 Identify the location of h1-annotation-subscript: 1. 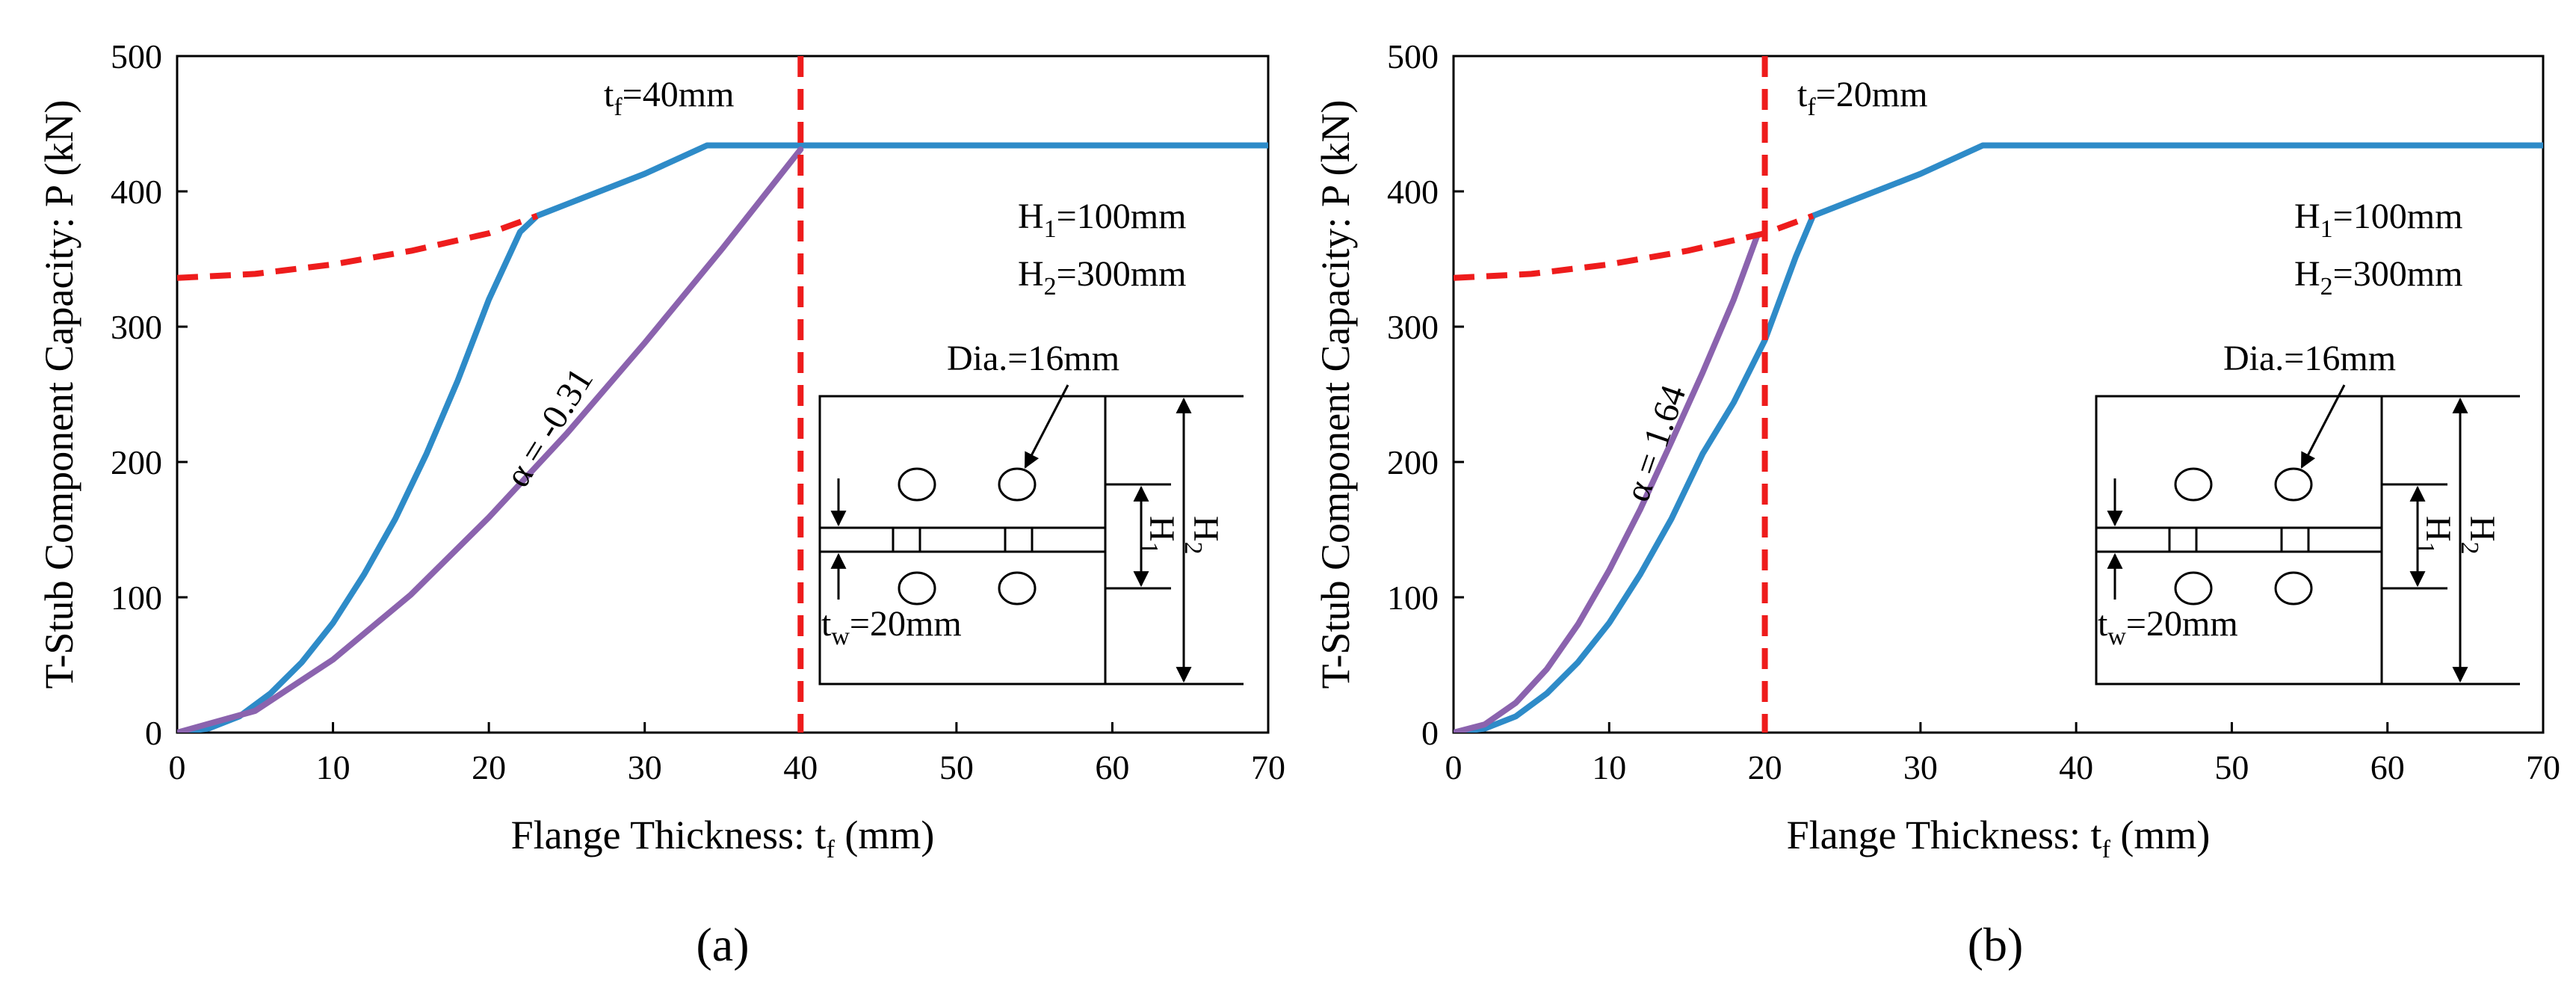
(1051, 229).